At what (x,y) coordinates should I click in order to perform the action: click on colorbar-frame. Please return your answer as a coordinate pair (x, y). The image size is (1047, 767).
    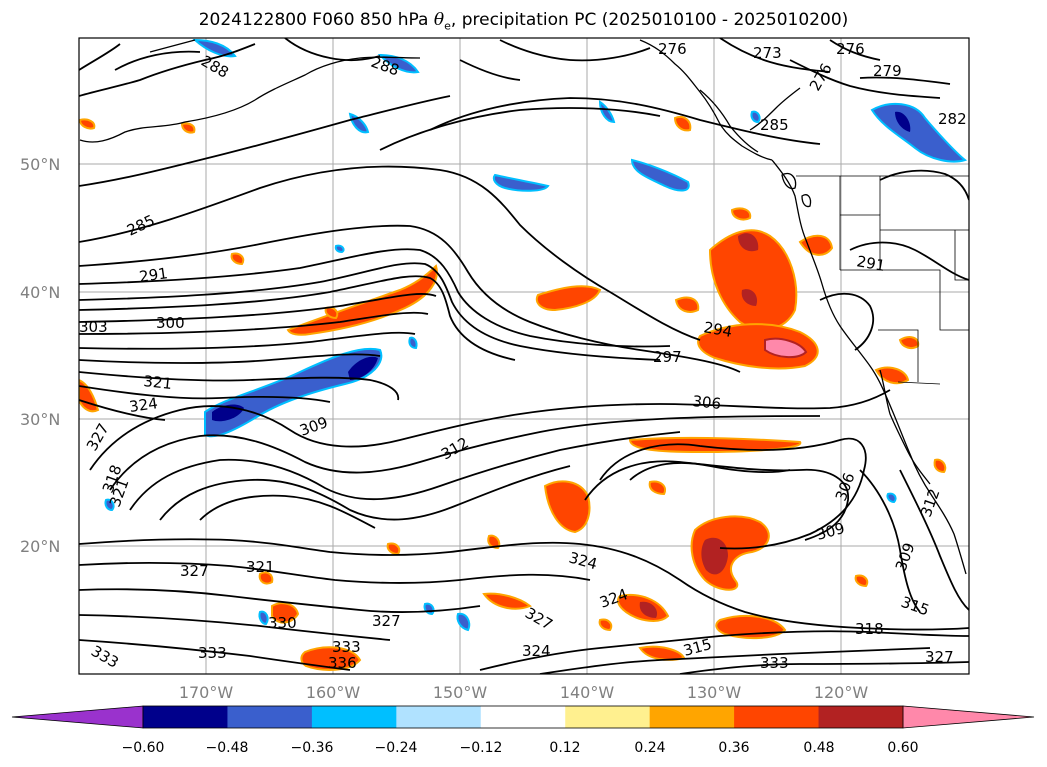
    Looking at the image, I should click on (523, 717).